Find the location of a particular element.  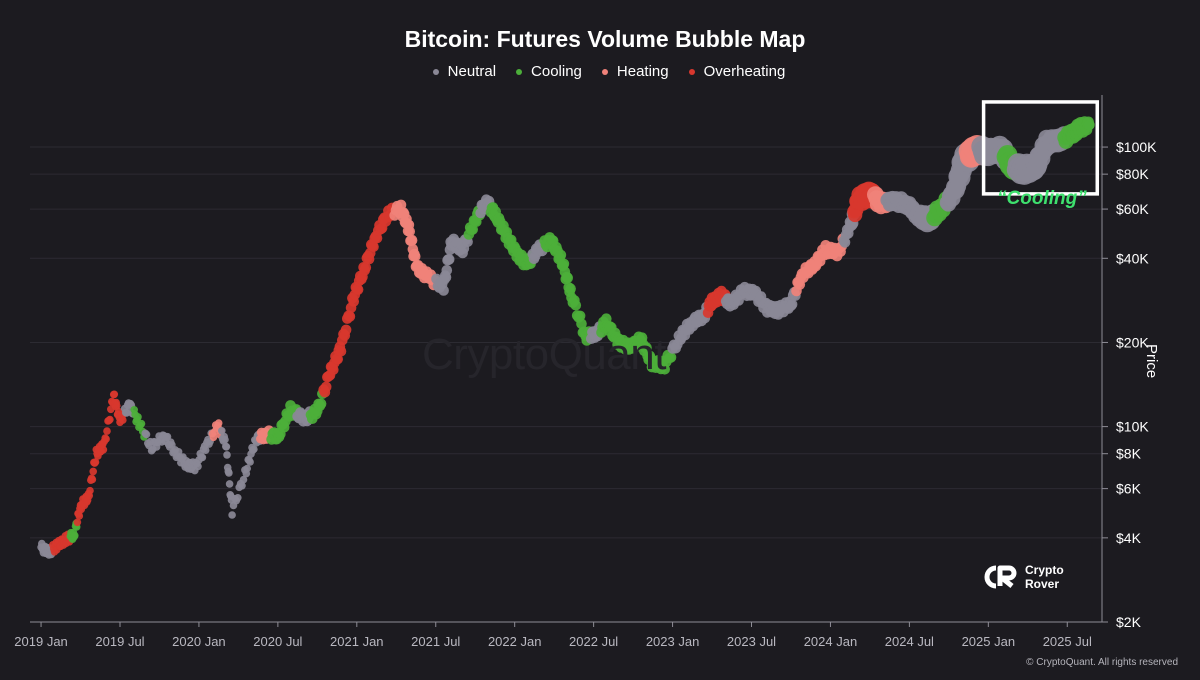

y-tick-label: $40K is located at coordinates (1132, 258).